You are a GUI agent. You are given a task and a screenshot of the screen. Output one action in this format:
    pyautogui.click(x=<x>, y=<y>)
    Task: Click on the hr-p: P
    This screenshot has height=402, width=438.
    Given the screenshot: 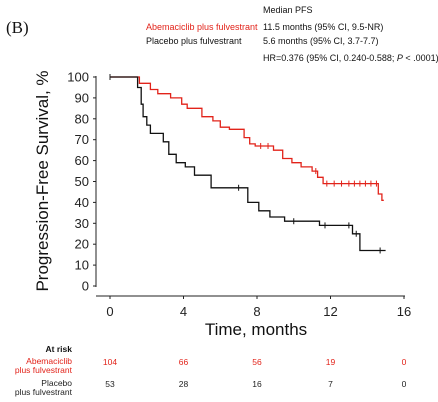 What is the action you would take?
    pyautogui.click(x=400, y=58)
    